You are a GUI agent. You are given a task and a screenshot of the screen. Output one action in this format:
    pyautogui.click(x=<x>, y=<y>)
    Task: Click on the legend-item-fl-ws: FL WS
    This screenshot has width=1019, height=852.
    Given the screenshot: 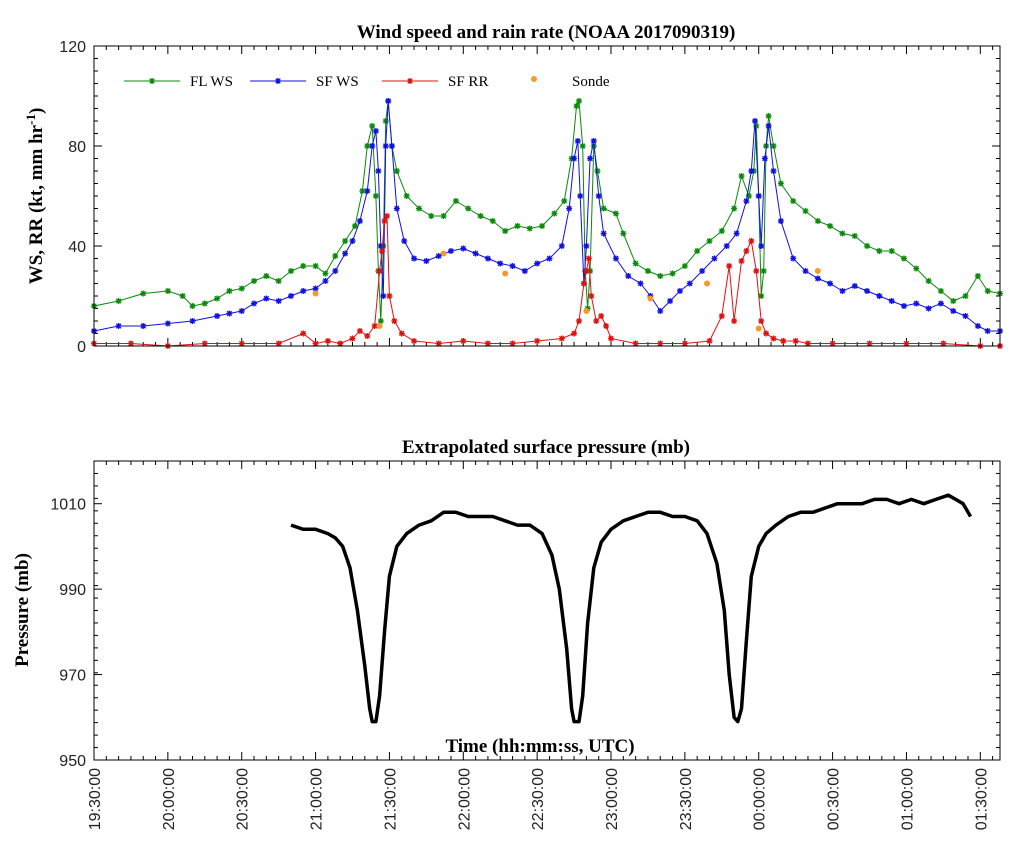 What is the action you would take?
    pyautogui.click(x=178, y=82)
    